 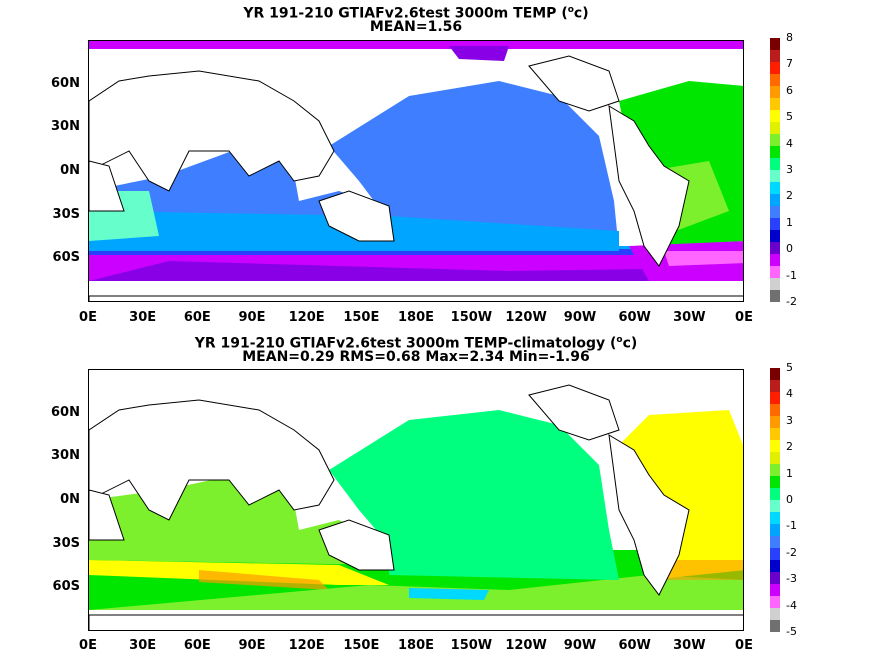 I want to click on y-tick-label: 60S, so click(x=66, y=258).